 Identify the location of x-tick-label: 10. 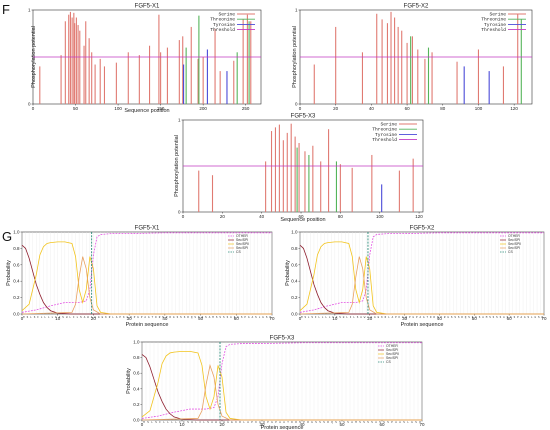
(335, 318).